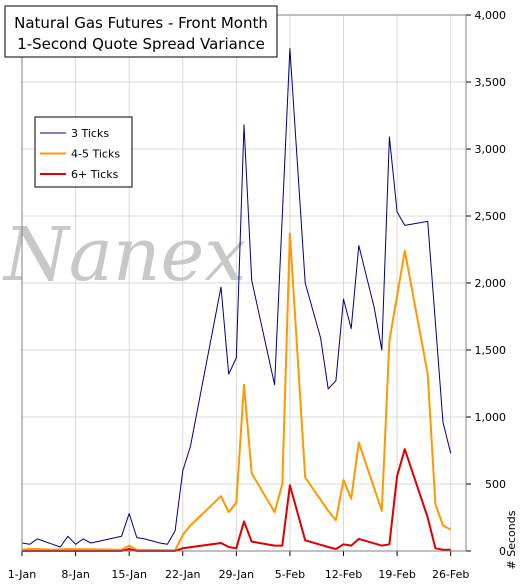 The width and height of the screenshot is (525, 588). I want to click on x-tick-label: 22-Jan, so click(183, 574).